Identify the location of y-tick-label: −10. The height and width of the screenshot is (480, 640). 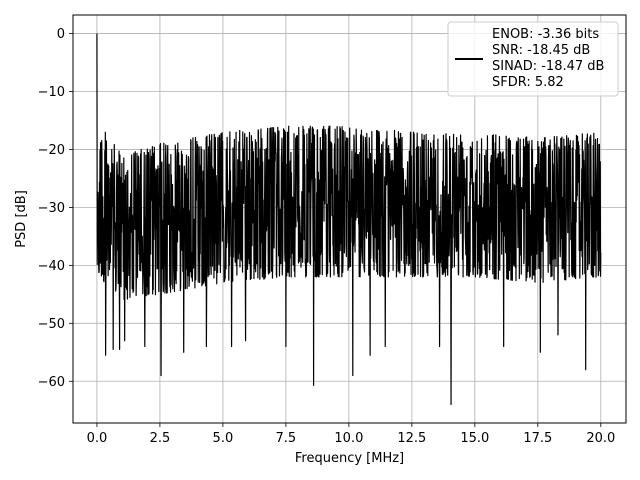
(51, 92).